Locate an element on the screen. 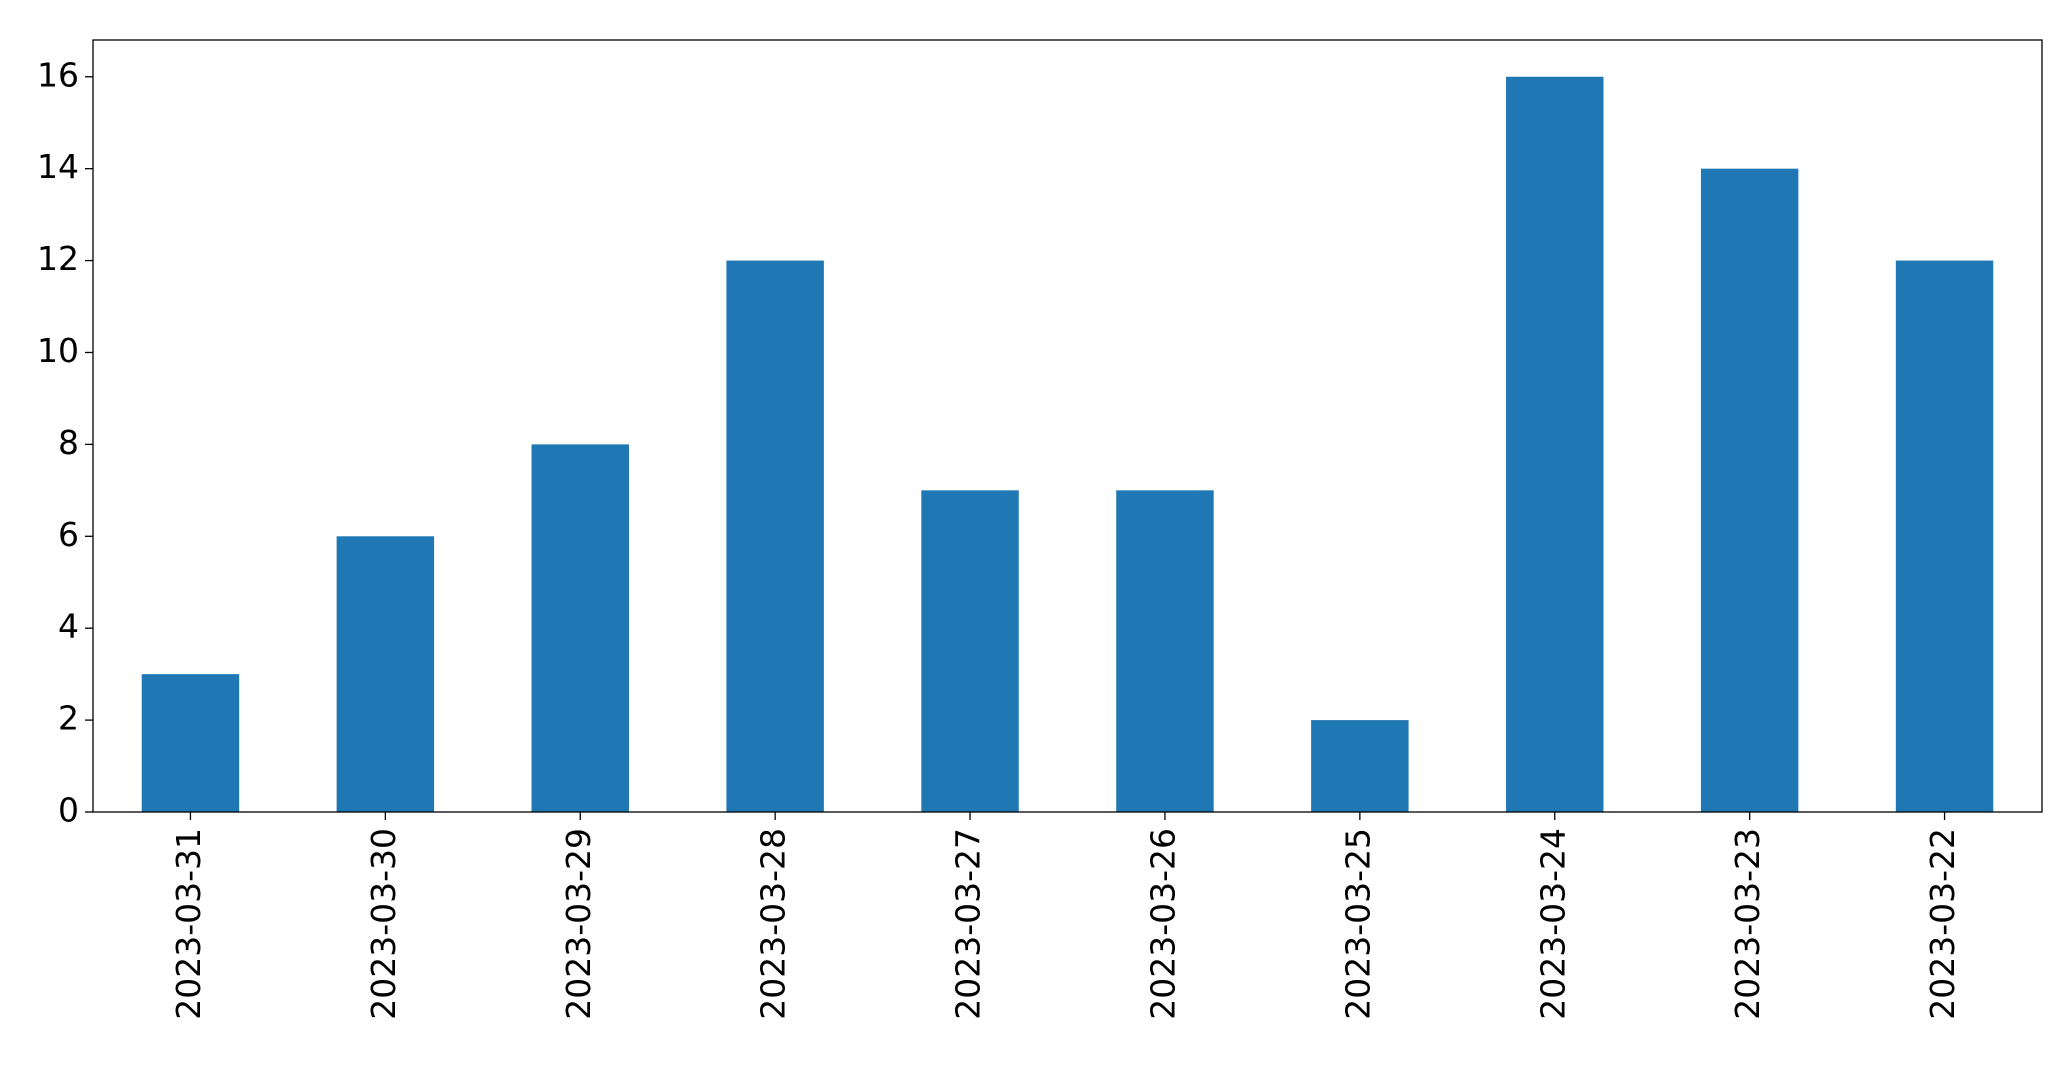 The image size is (2071, 1065). y-tick-label: 14 is located at coordinates (58, 166).